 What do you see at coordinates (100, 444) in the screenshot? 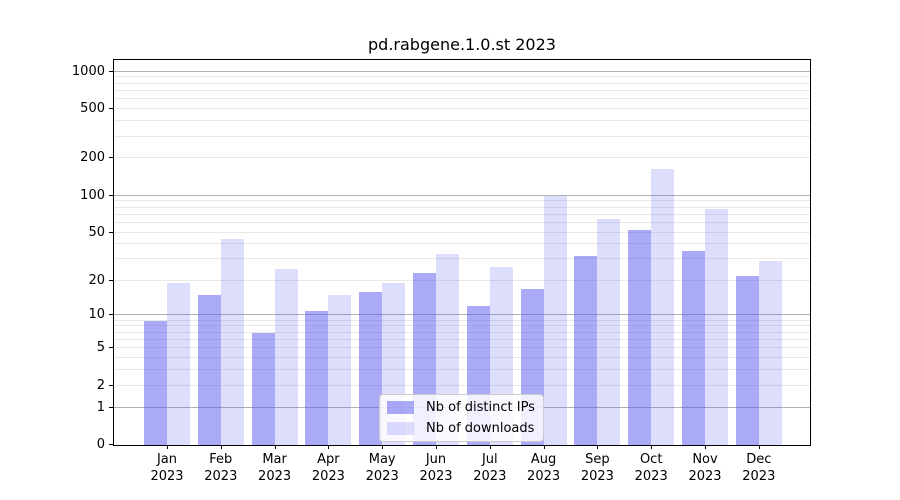
I see `y-tick-label: 0` at bounding box center [100, 444].